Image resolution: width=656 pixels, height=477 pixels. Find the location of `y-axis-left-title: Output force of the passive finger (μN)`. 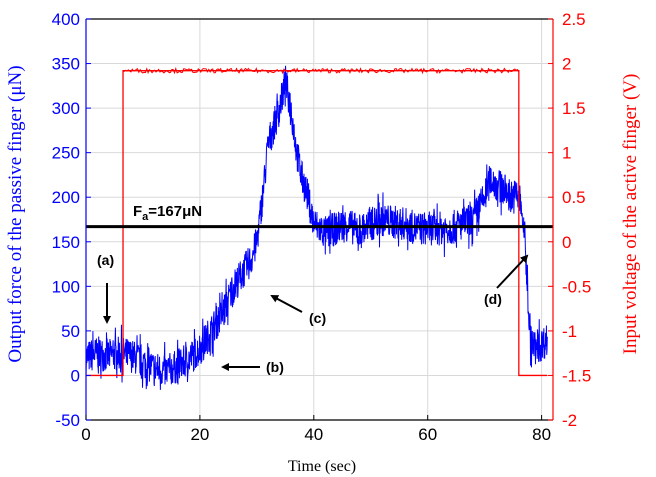

y-axis-left-title: Output force of the passive finger (μN) is located at coordinates (15, 213).